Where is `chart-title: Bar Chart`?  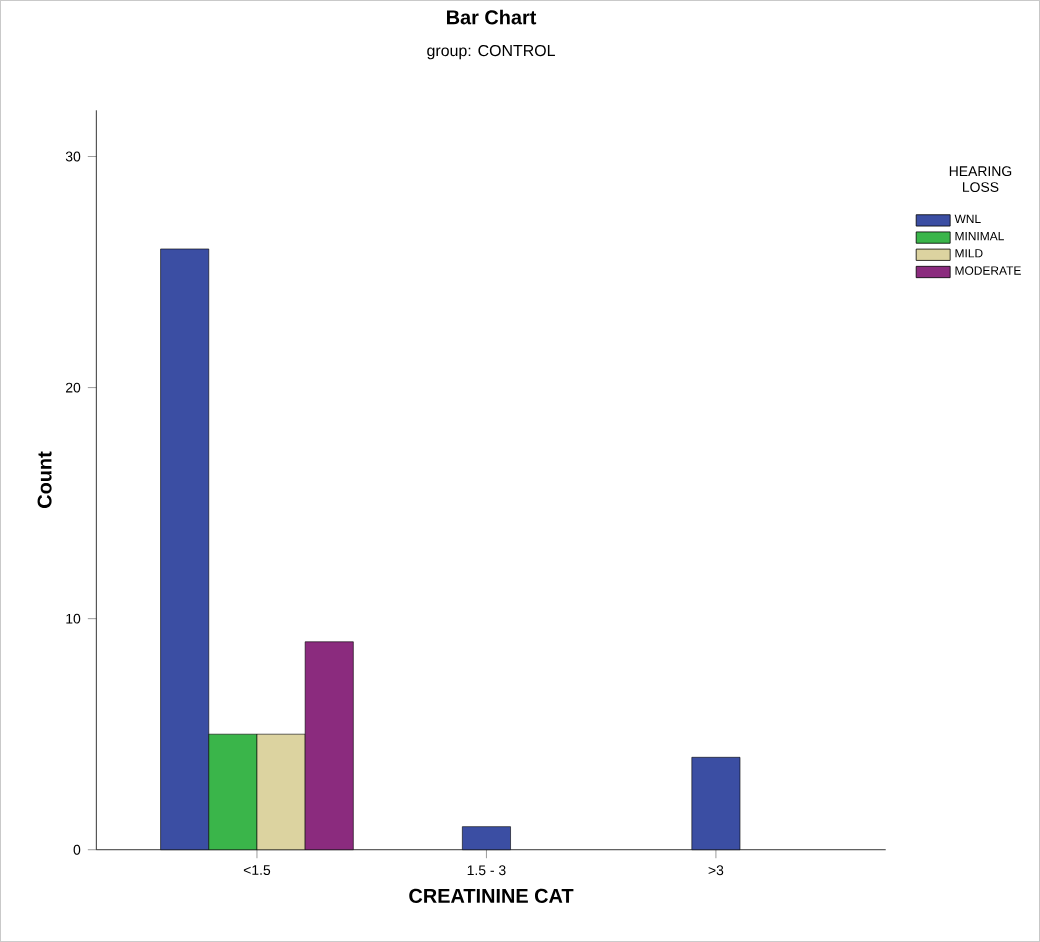
chart-title: Bar Chart is located at coordinates (492, 17).